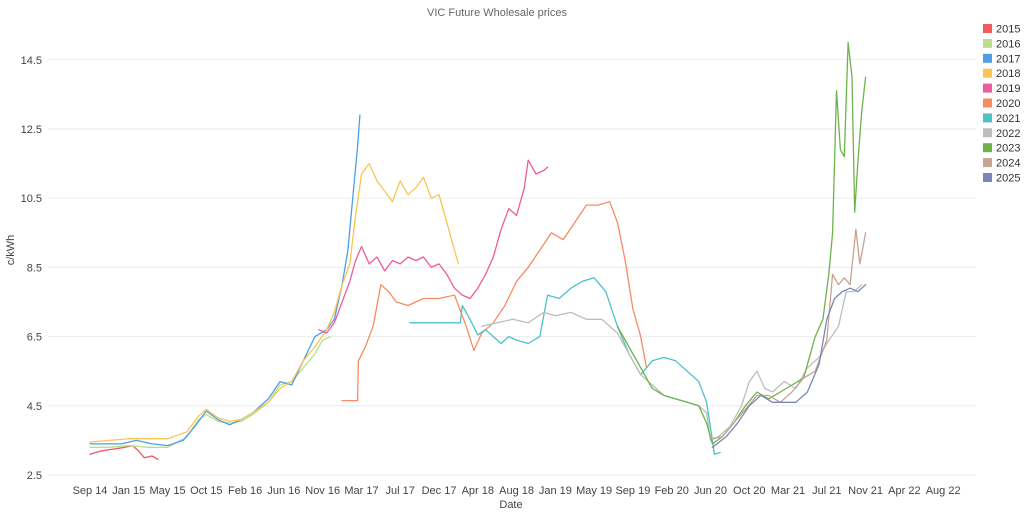 The image size is (1024, 512). What do you see at coordinates (565, 366) in the screenshot?
I see `series-line-2021` at bounding box center [565, 366].